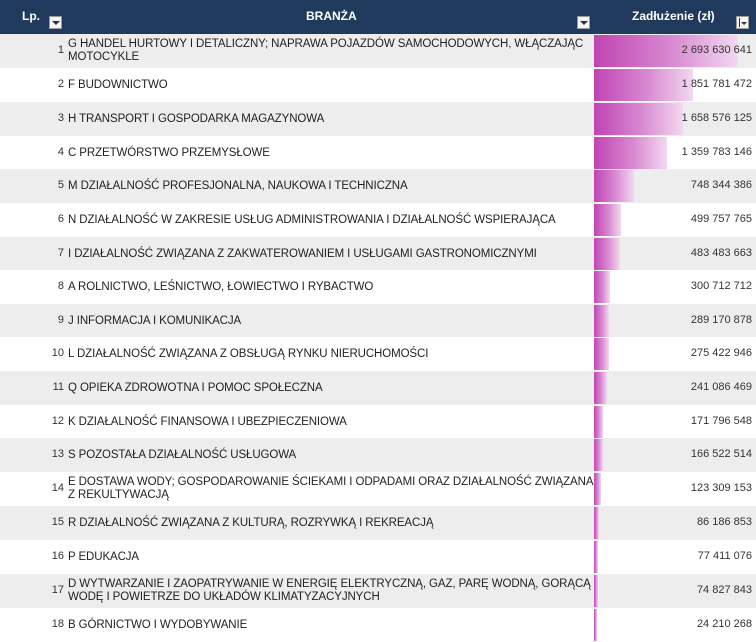 Image resolution: width=756 pixels, height=642 pixels. I want to click on row-zadluzenie-cell: 74 827 843, so click(675, 591).